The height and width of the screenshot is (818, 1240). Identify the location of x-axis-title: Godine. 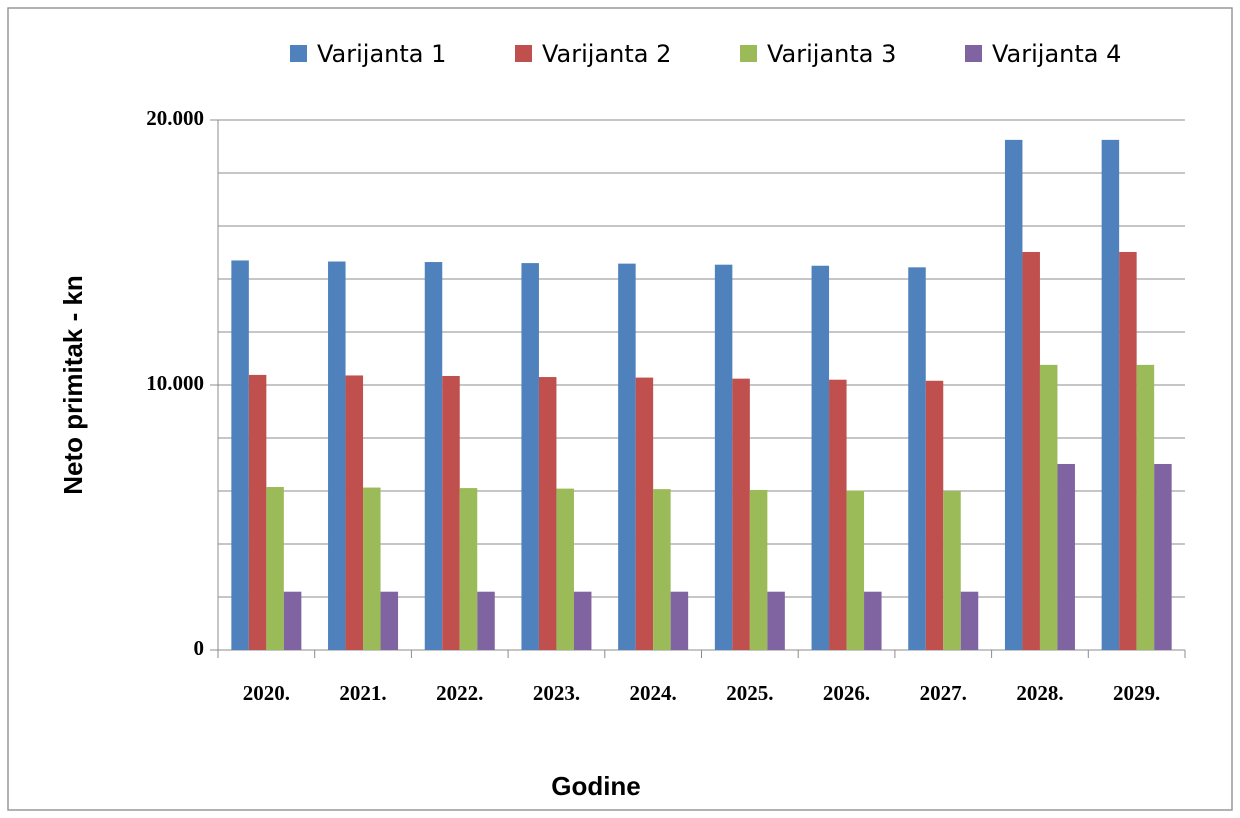
(596, 786).